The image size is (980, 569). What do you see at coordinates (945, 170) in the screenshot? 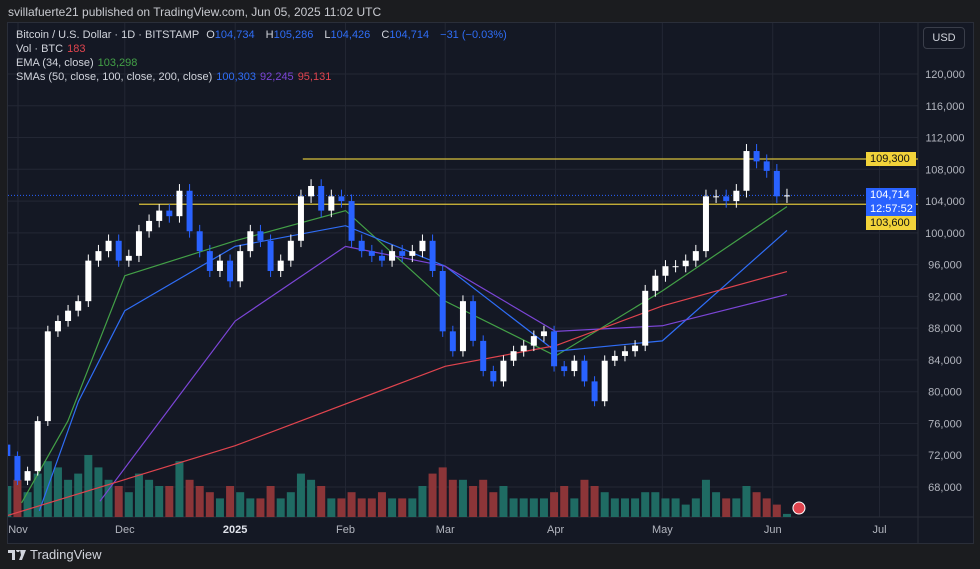
I see `y-tick-label: 108,000` at bounding box center [945, 170].